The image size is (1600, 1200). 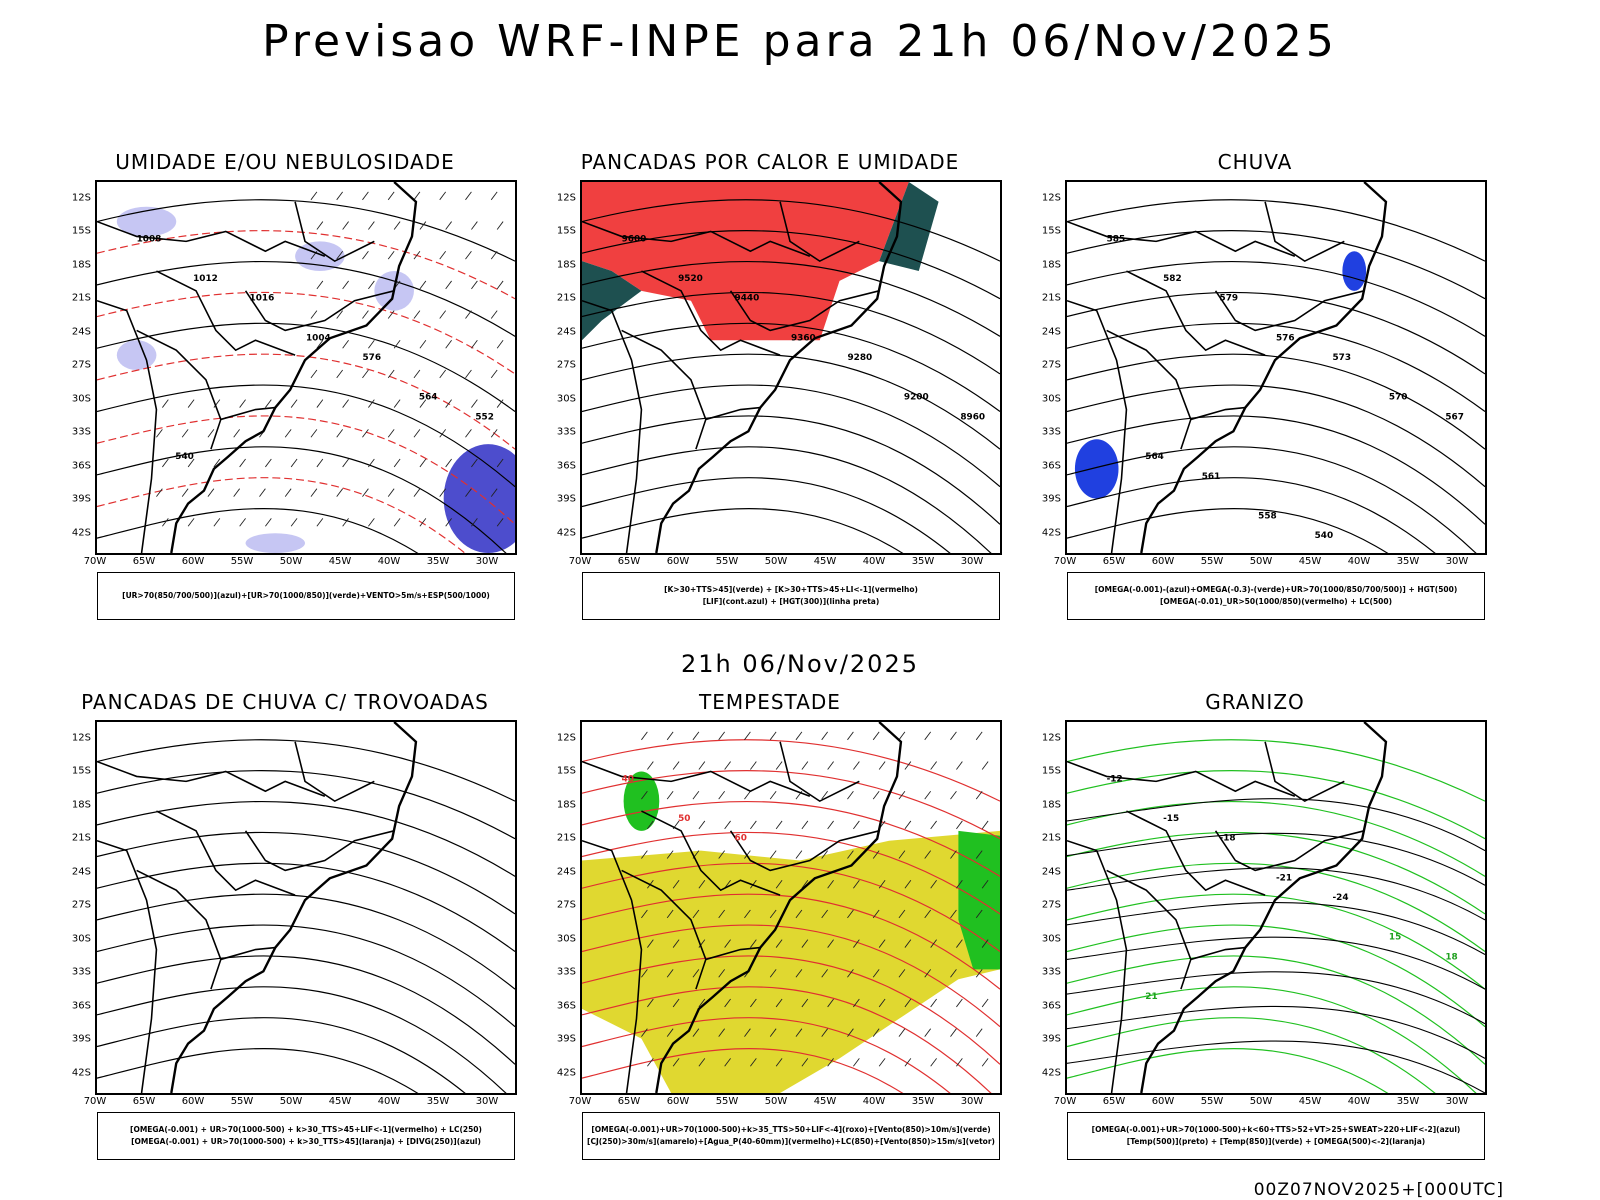 I want to click on valid-time-subtitle: 21h 06/Nov/2025, so click(x=799, y=664).